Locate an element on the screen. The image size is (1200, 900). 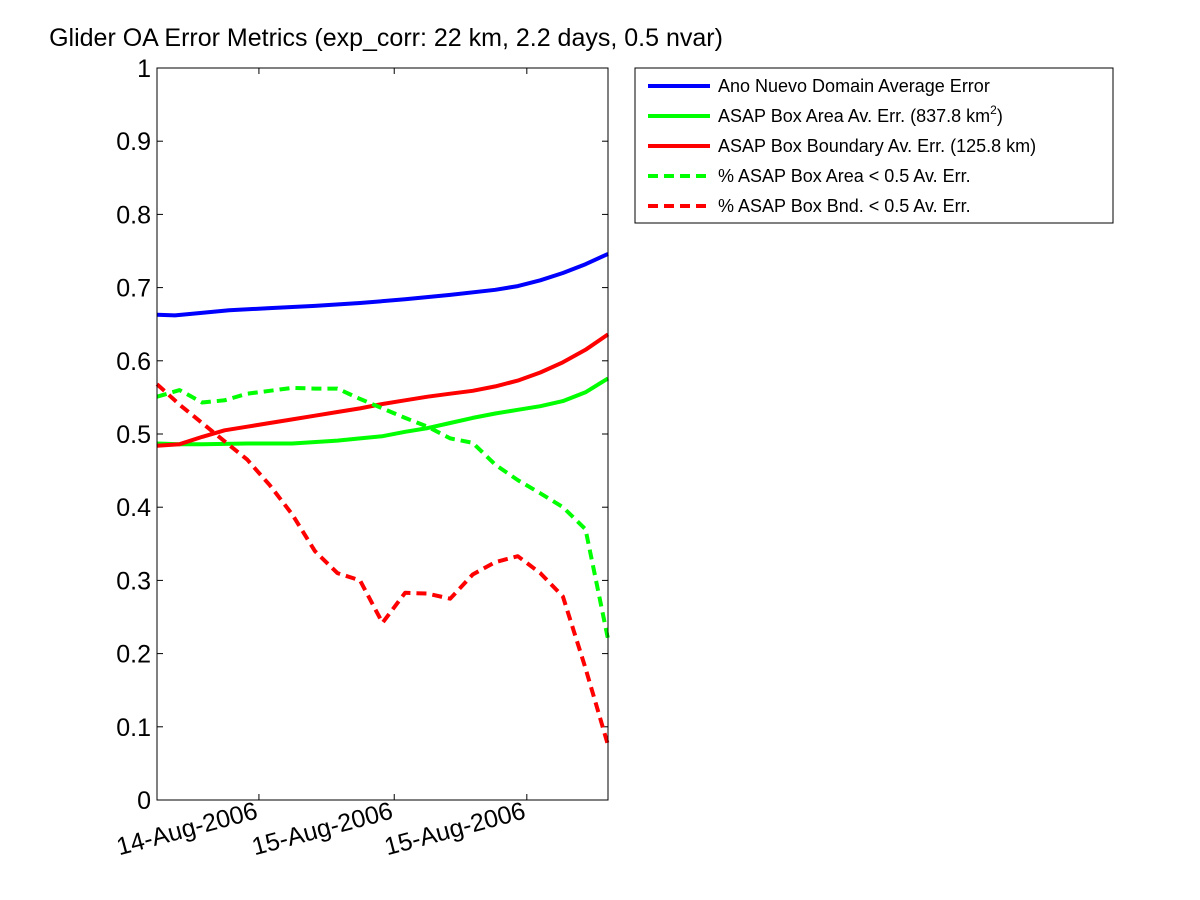
y-tick-label: 0.3 is located at coordinates (133, 581).